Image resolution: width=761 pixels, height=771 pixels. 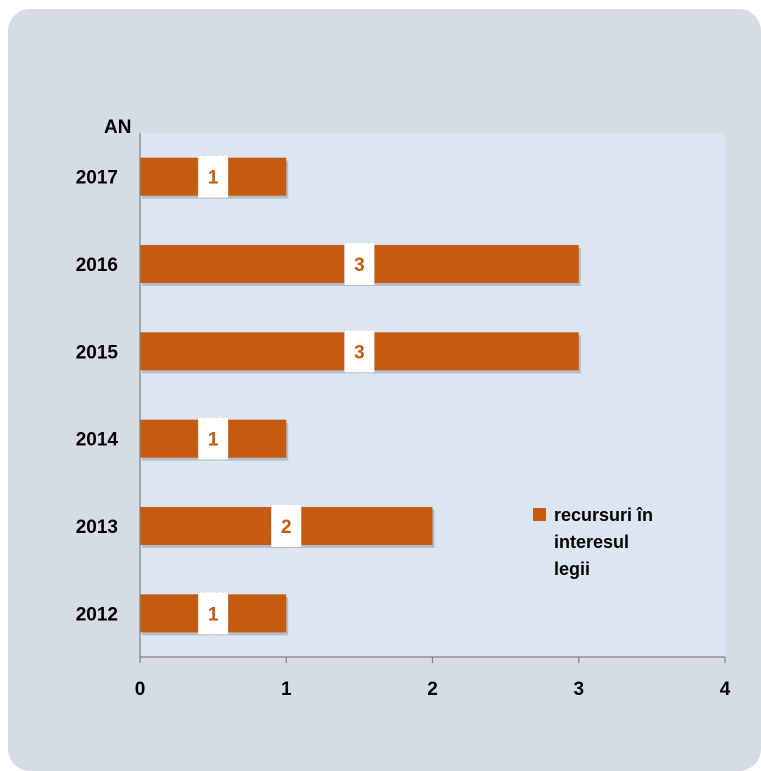 I want to click on legend-label: recursuri în interesul legii, so click(x=606, y=542).